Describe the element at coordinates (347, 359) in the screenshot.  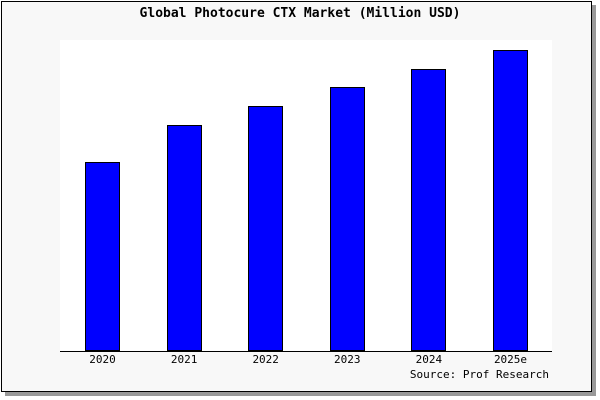
I see `x-tick-label: 2023` at that location.